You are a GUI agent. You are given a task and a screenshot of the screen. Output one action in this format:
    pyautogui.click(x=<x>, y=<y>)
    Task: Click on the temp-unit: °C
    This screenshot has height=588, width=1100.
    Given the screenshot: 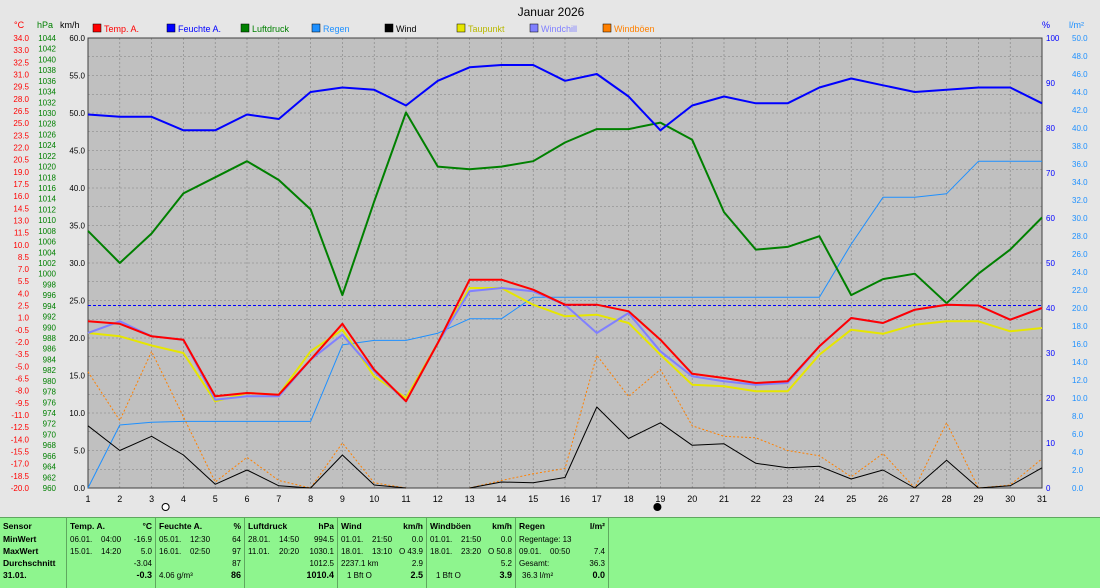 What is the action you would take?
    pyautogui.click(x=19, y=25)
    